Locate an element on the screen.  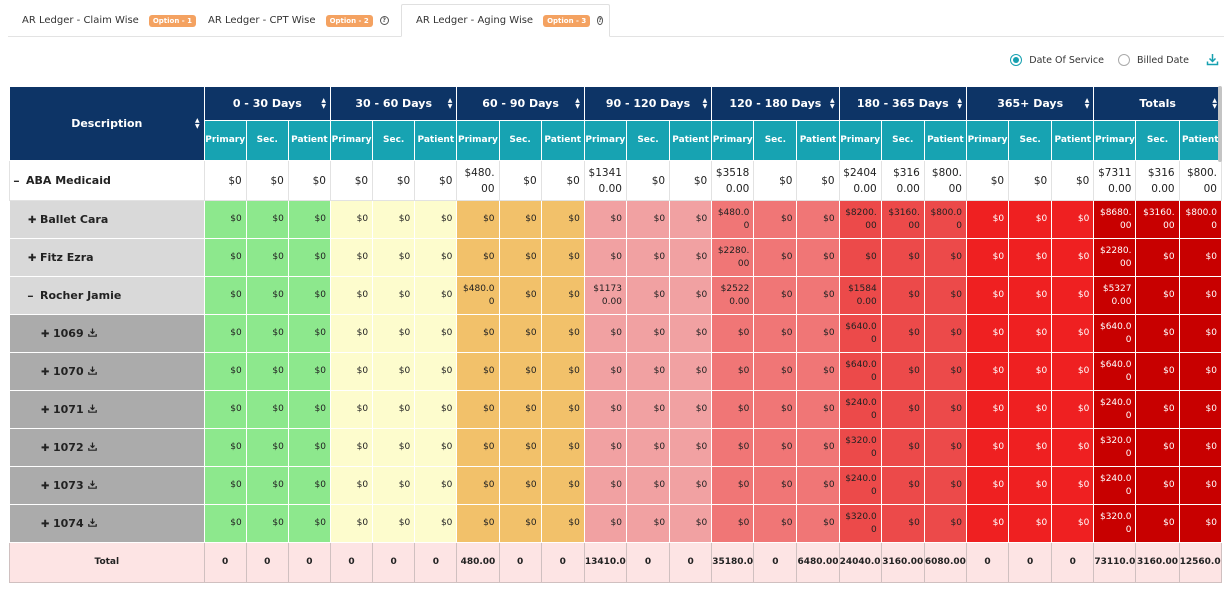
column-group-header: 60 - 90 Days ▲ ▼ is located at coordinates (520, 103).